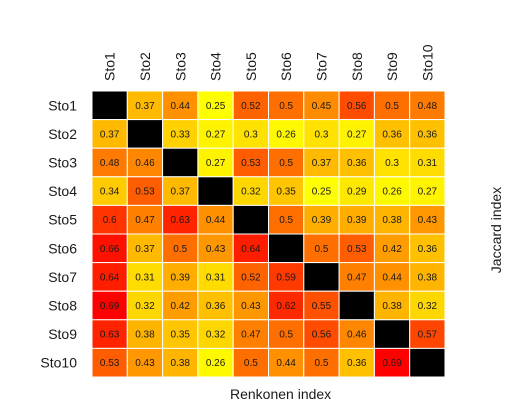 The image size is (516, 408). What do you see at coordinates (251, 66) in the screenshot?
I see `column-label: Sto5` at bounding box center [251, 66].